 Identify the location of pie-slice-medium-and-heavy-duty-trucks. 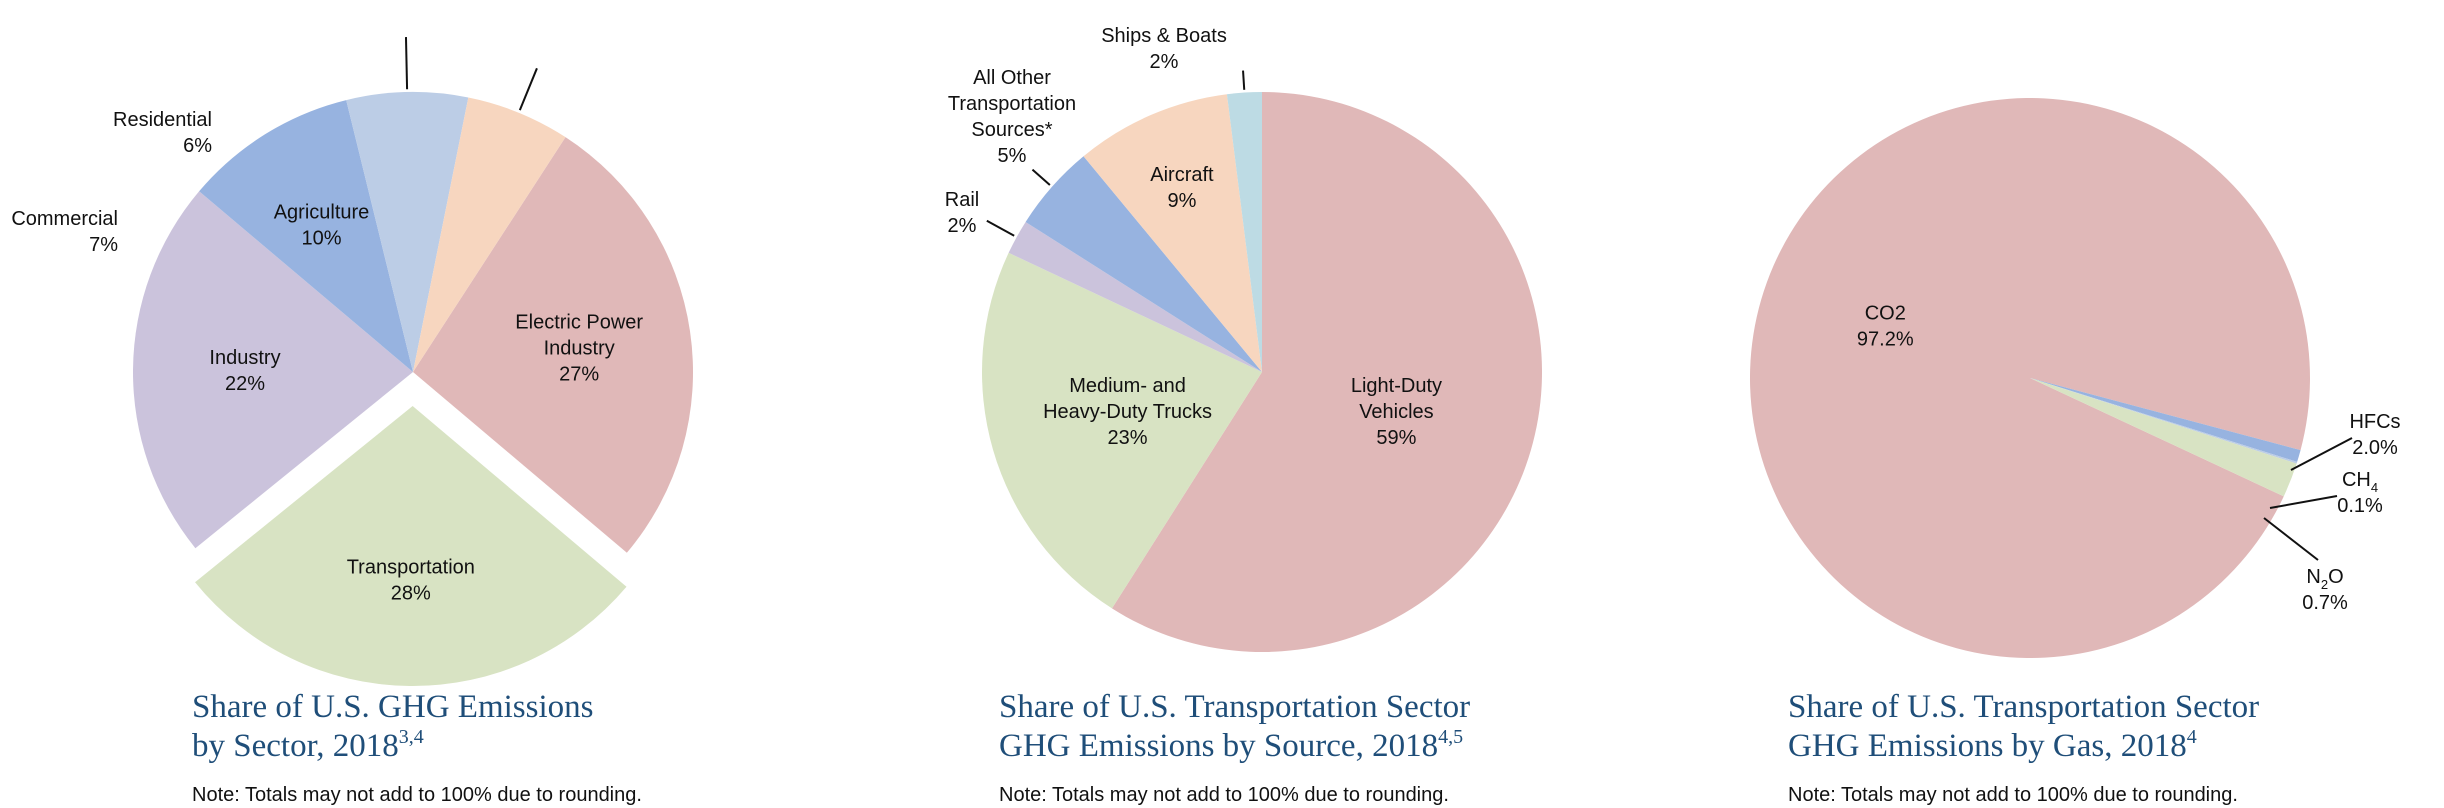
(1122, 430).